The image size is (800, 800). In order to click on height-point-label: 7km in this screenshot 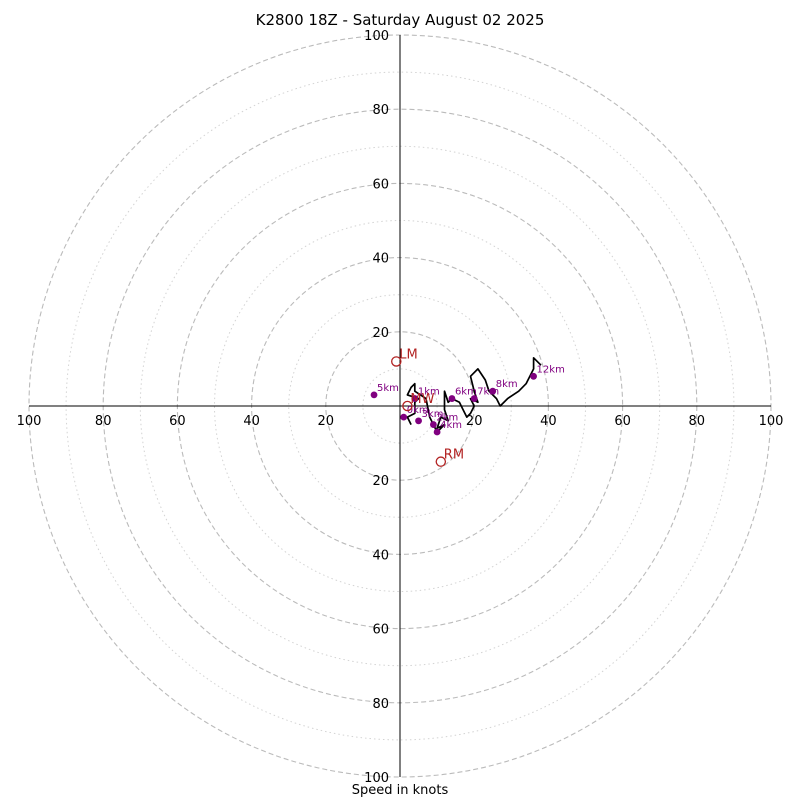, I will do `click(488, 392)`.